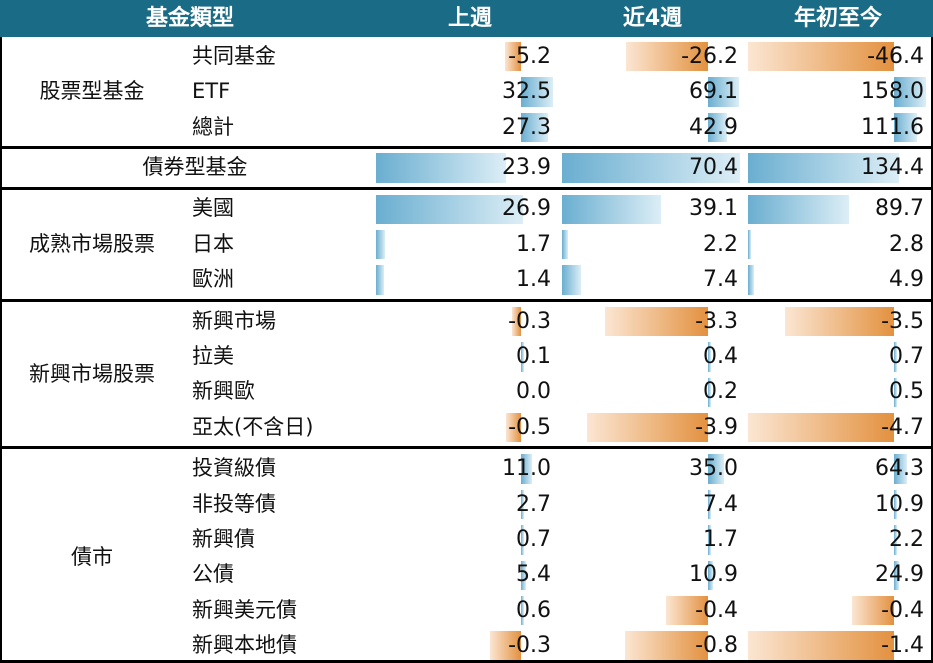 The width and height of the screenshot is (933, 663). What do you see at coordinates (1, 350) in the screenshot?
I see `left-border` at bounding box center [1, 350].